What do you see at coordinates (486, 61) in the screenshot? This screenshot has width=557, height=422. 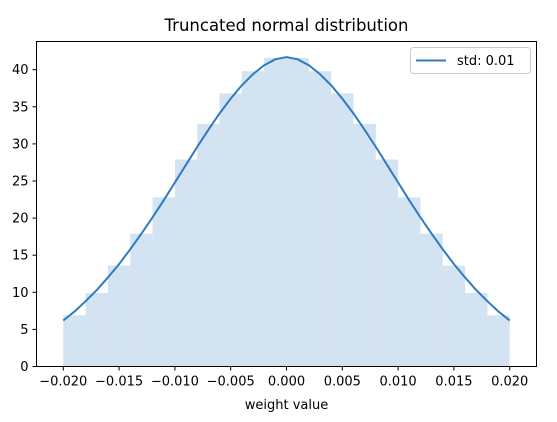 I see `legend-label-std: std: 0.01` at bounding box center [486, 61].